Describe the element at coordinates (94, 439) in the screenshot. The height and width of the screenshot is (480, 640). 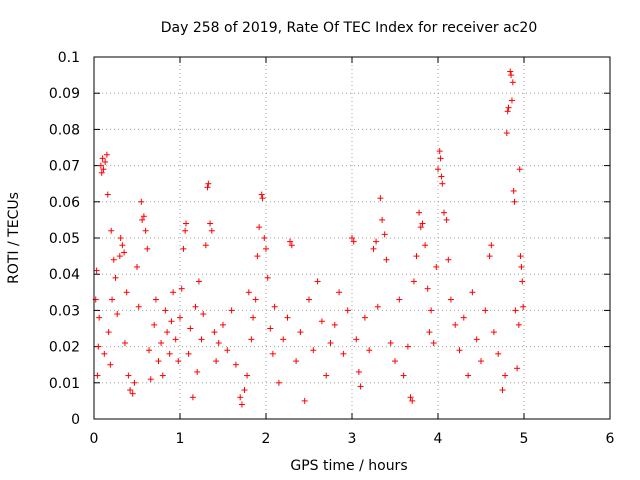
I see `x-tick-label: 0` at that location.